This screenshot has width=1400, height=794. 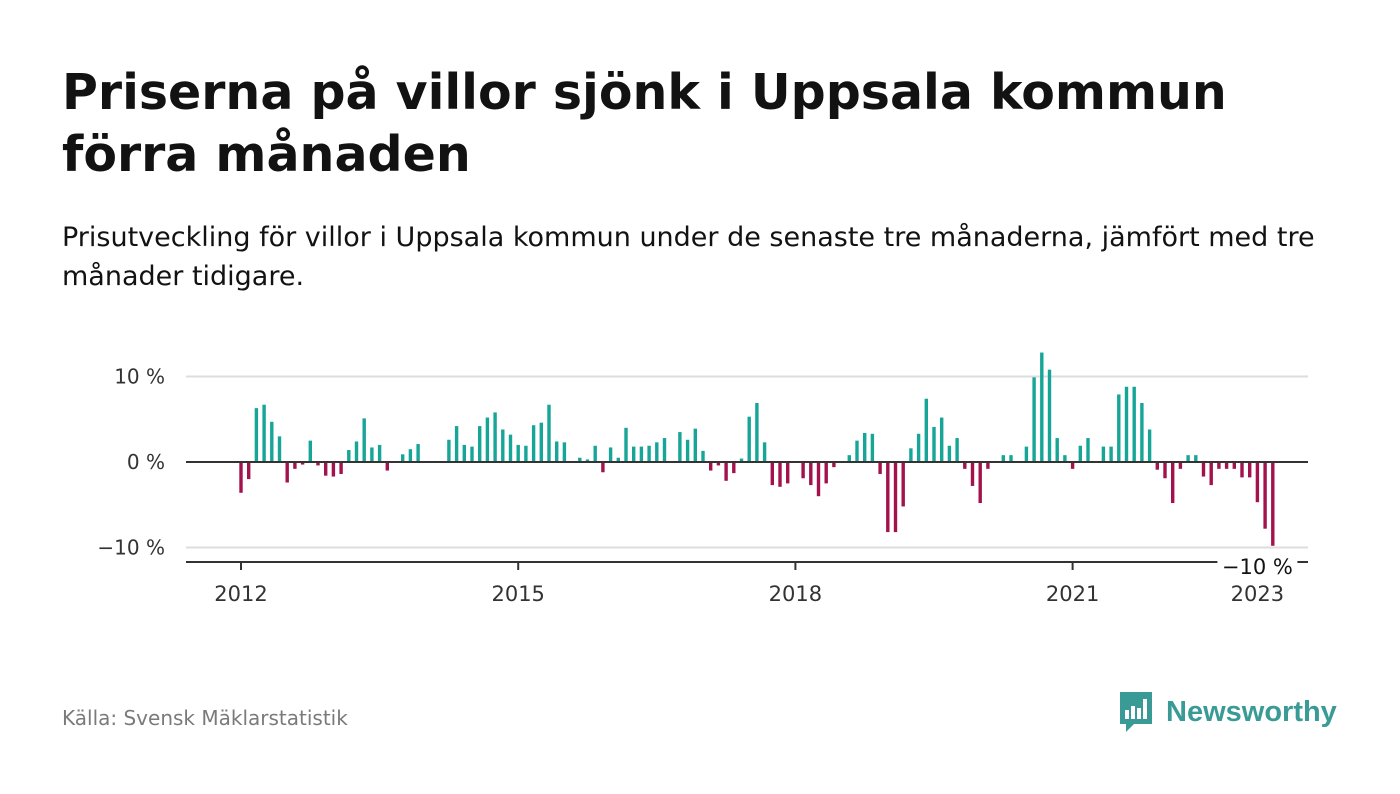 What do you see at coordinates (240, 594) in the screenshot?
I see `x-tick-label: 2012` at bounding box center [240, 594].